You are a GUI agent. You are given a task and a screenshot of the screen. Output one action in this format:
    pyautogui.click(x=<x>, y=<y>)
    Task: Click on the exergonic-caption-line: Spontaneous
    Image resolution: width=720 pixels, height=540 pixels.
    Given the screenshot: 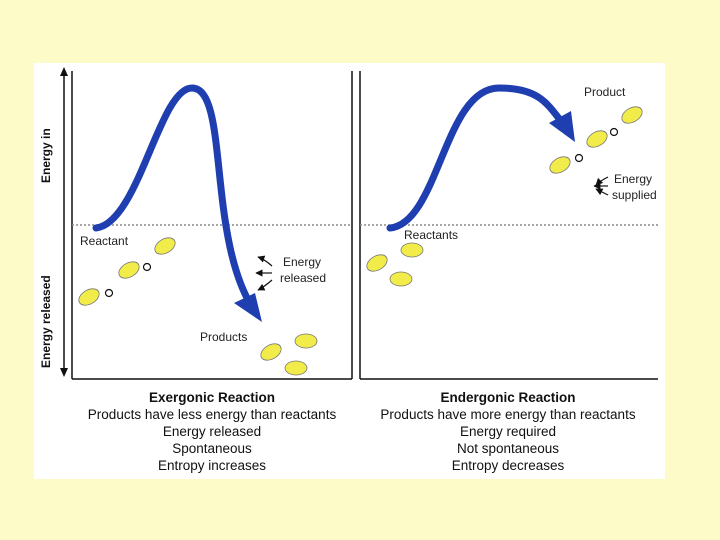 What is the action you would take?
    pyautogui.click(x=212, y=448)
    